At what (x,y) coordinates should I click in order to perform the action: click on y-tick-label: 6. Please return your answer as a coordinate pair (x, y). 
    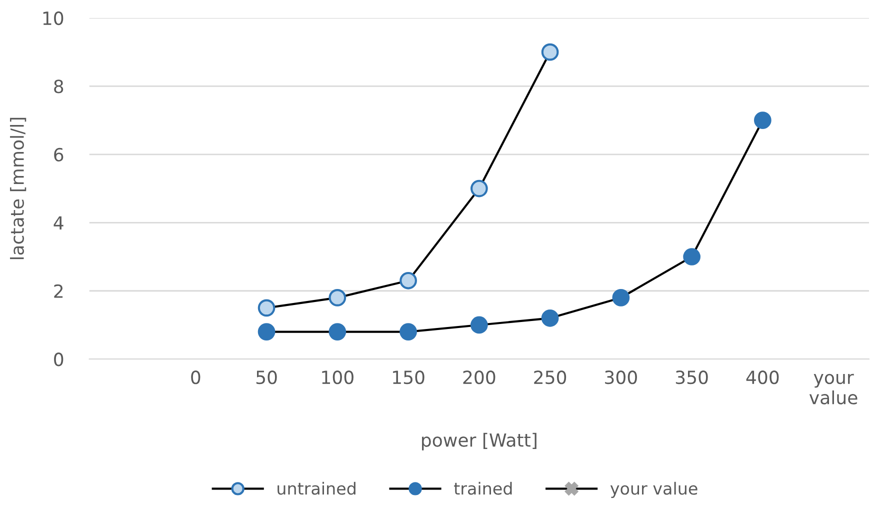
    Looking at the image, I should click on (59, 155).